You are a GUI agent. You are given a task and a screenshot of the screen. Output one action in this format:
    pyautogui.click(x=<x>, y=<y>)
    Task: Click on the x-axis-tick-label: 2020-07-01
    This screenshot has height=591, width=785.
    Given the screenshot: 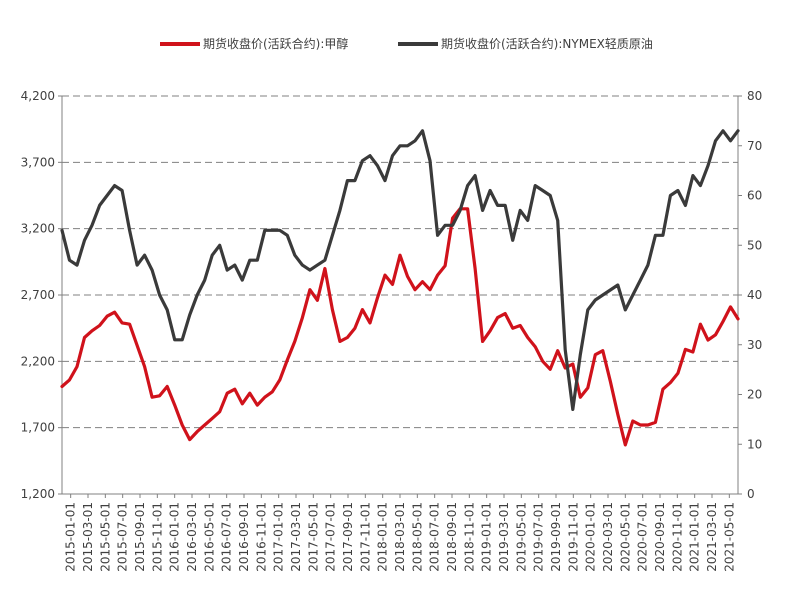 What is the action you would take?
    pyautogui.click(x=643, y=537)
    